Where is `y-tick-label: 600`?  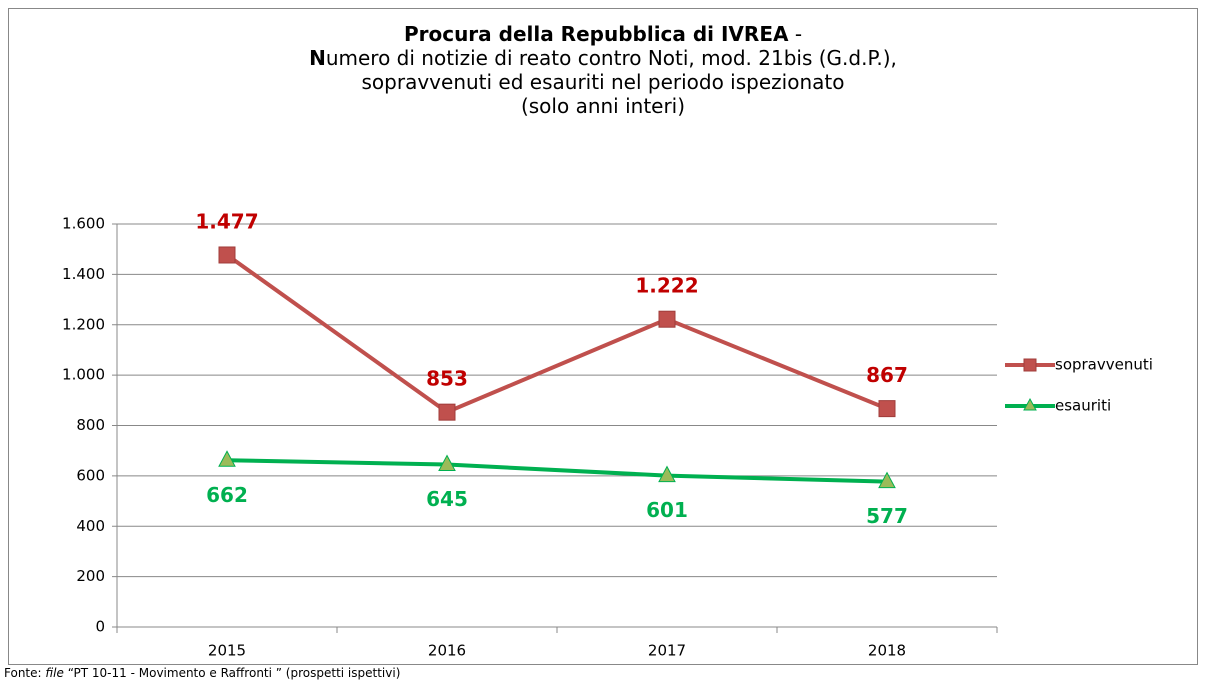 y-tick-label: 600 is located at coordinates (90, 475).